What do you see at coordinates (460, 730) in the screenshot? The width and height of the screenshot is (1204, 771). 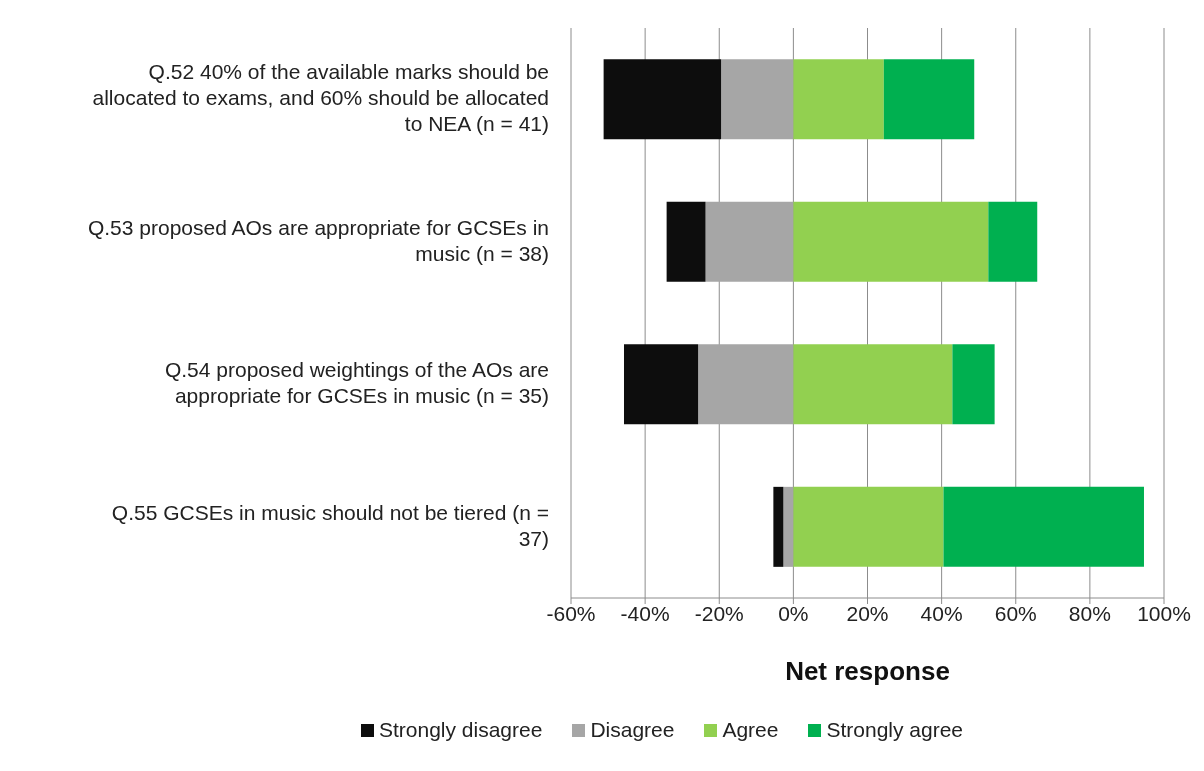 I see `legend-label: Strongly disagree` at bounding box center [460, 730].